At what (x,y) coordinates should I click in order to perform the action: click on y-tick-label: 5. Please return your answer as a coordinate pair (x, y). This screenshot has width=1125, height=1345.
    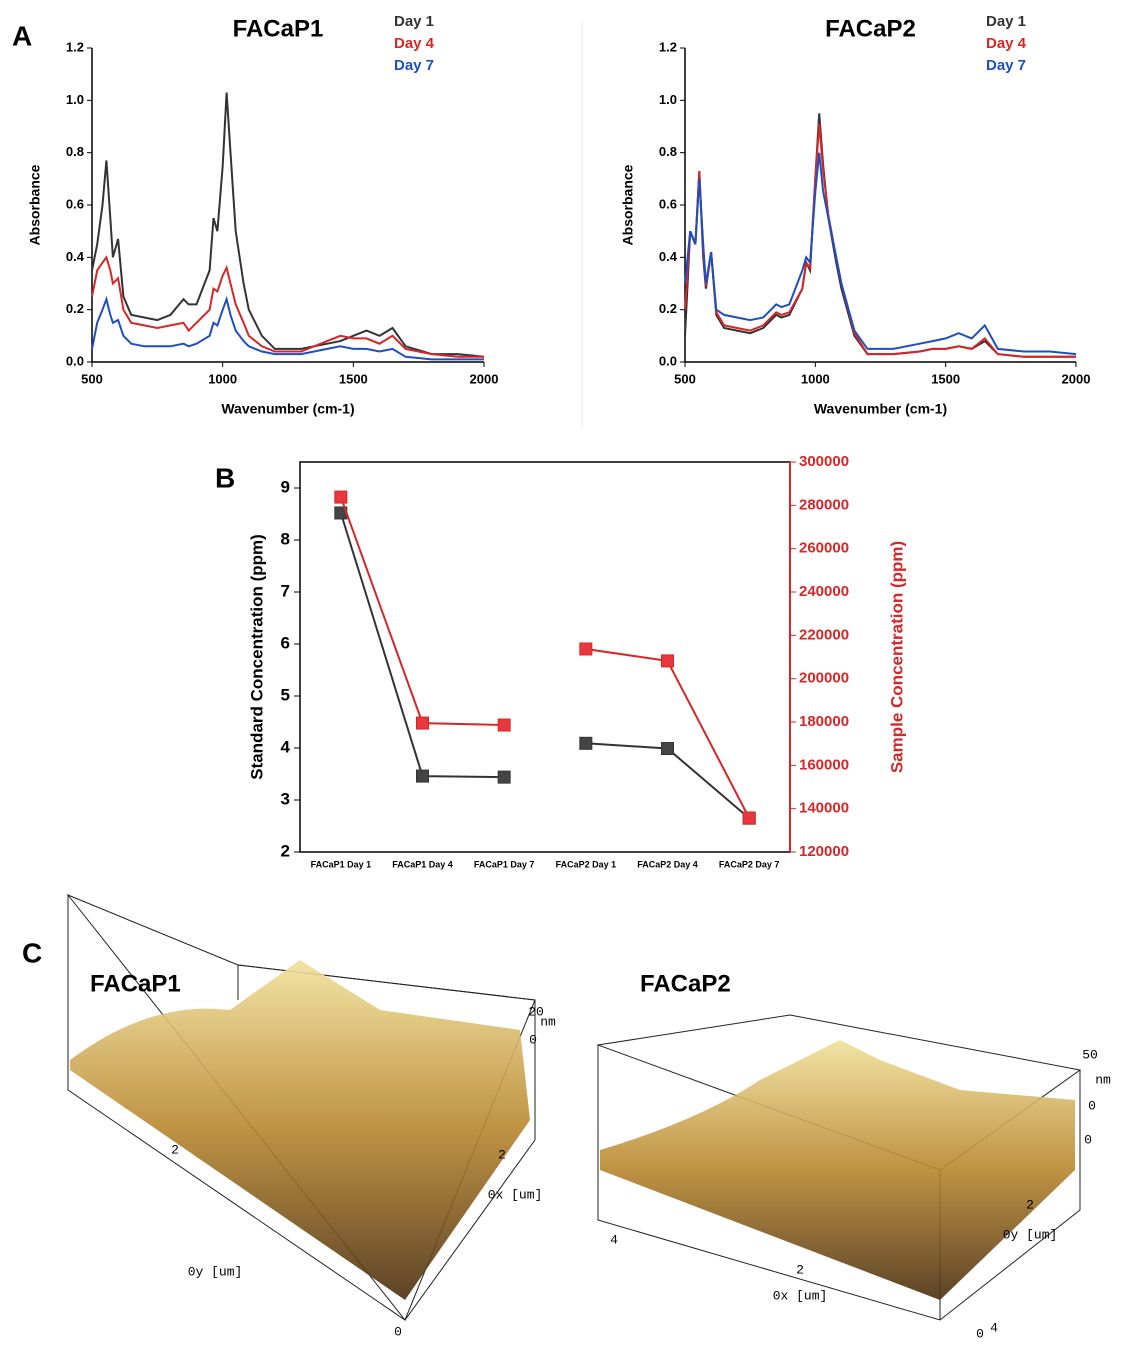
    Looking at the image, I should click on (285, 694).